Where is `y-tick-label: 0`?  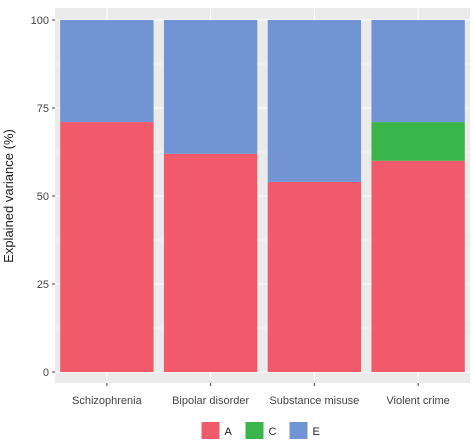 y-tick-label: 0 is located at coordinates (46, 373).